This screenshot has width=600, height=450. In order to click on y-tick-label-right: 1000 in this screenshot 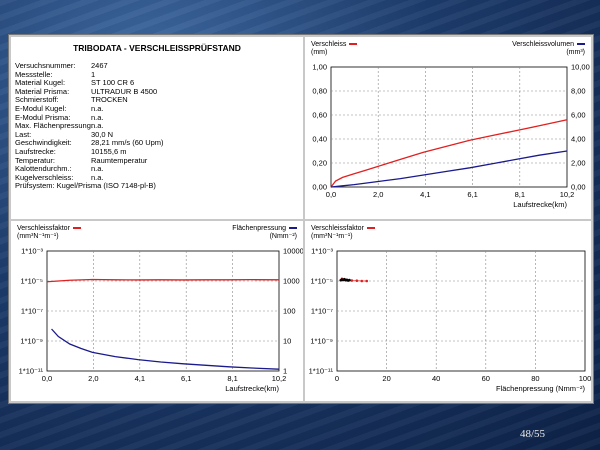, I will do `click(291, 281)`.